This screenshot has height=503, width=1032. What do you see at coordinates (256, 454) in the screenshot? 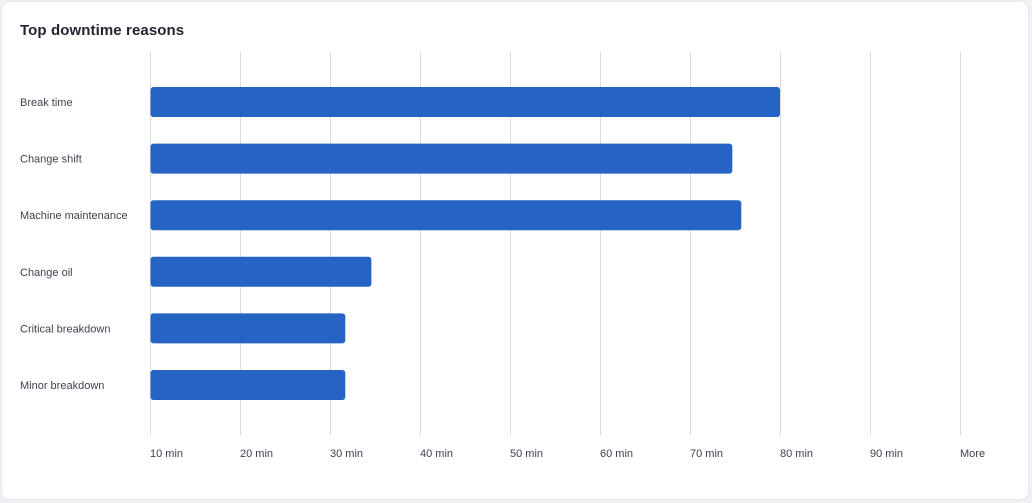
I see `x-tick-label: 20 min` at bounding box center [256, 454].